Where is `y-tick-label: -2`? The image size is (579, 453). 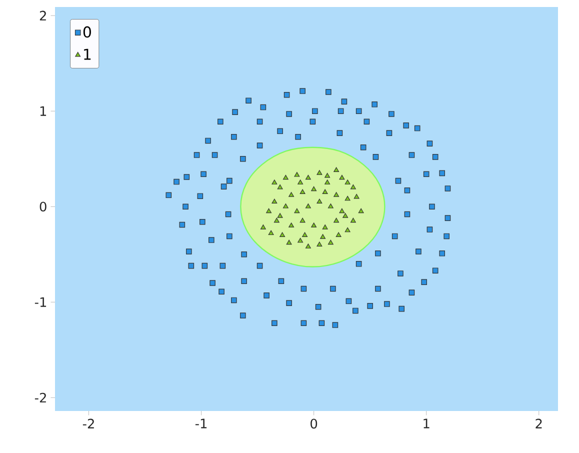 y-tick-label: -2 is located at coordinates (40, 397).